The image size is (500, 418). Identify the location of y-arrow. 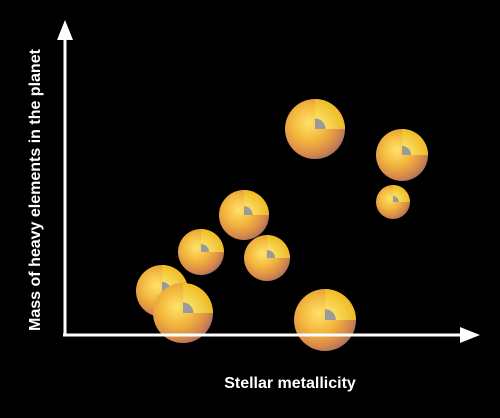
(65, 30).